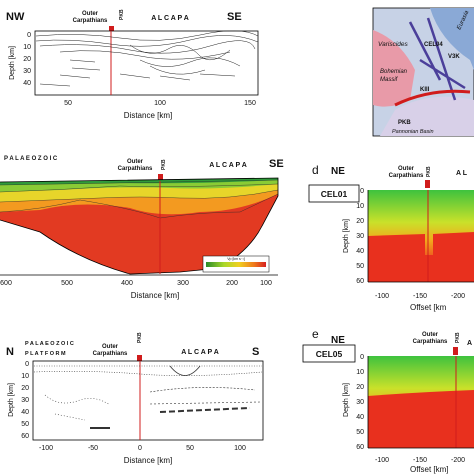  Describe the element at coordinates (68, 103) in the screenshot. I see `top-xtick-50: 50` at that location.